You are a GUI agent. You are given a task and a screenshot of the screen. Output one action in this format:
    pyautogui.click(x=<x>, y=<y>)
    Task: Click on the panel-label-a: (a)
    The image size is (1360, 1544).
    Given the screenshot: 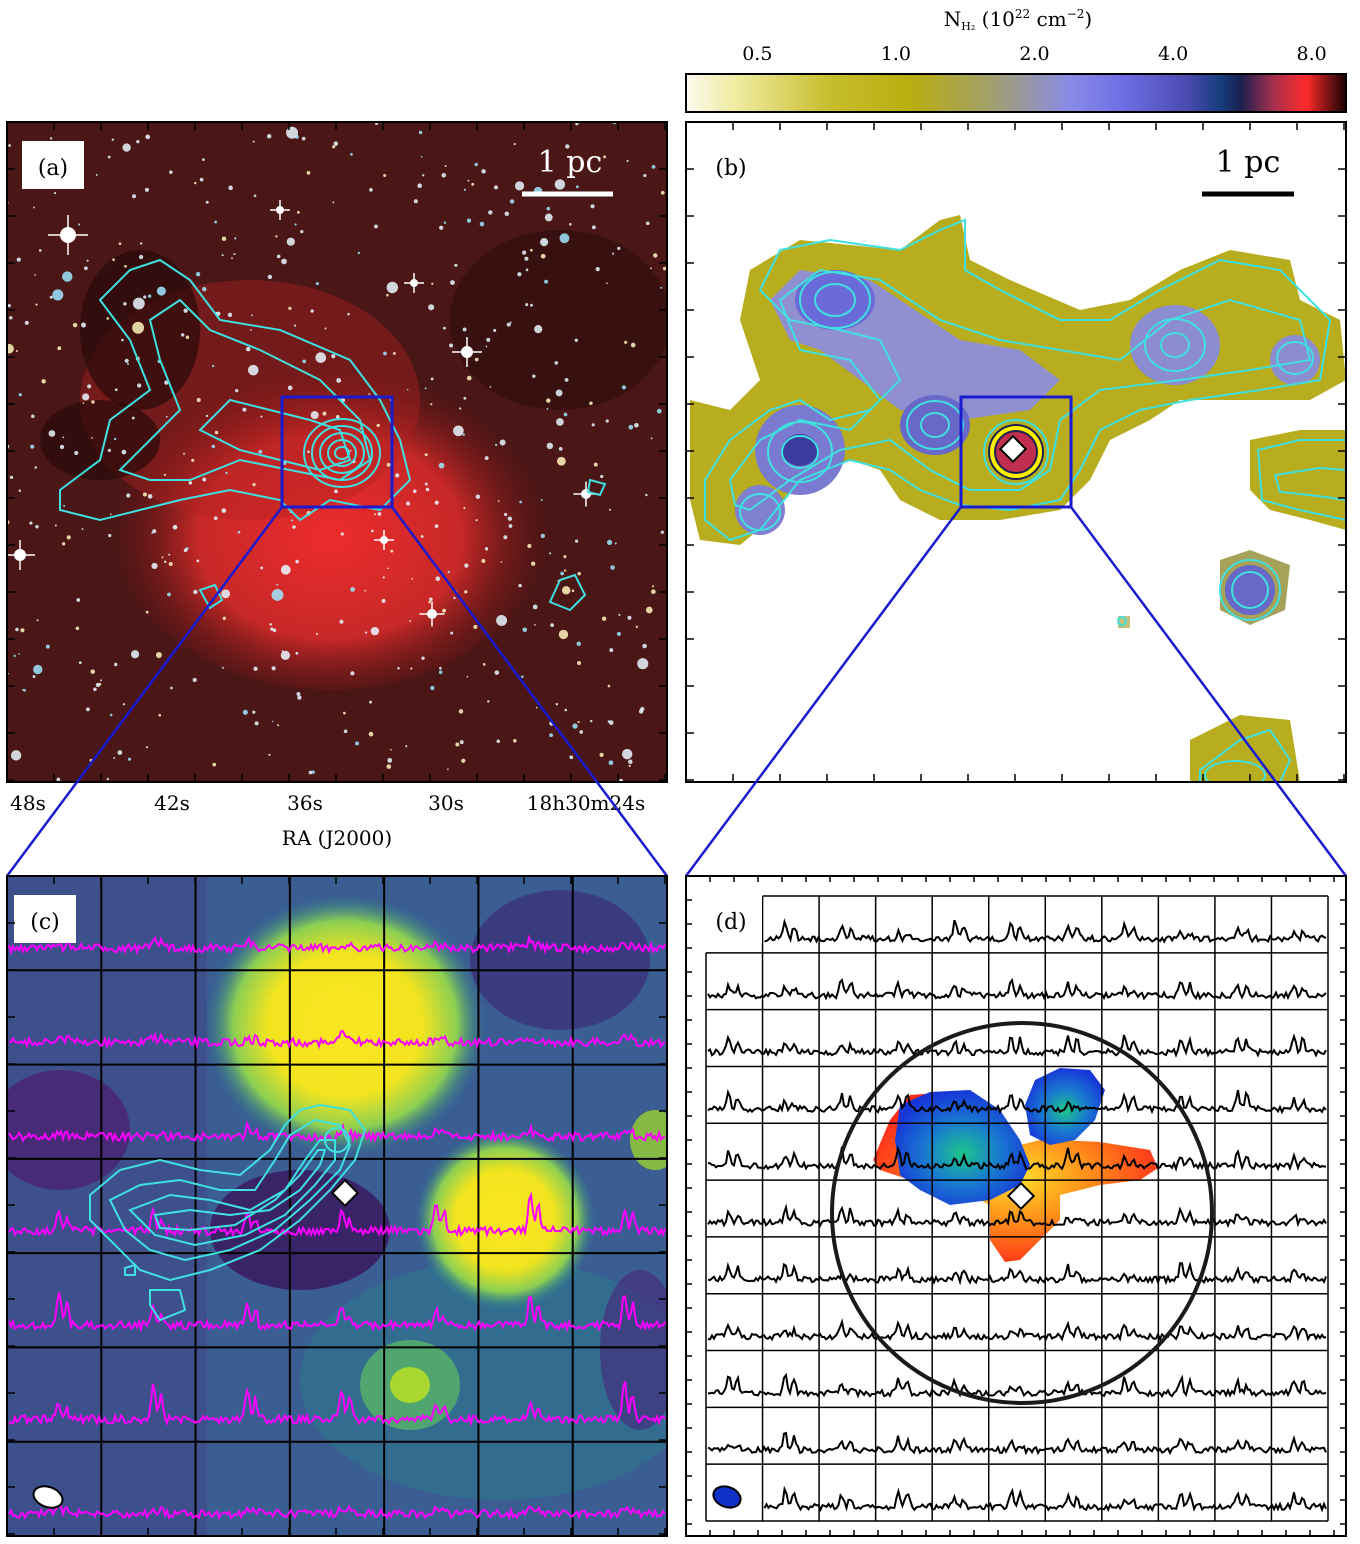 What is the action you would take?
    pyautogui.click(x=53, y=168)
    